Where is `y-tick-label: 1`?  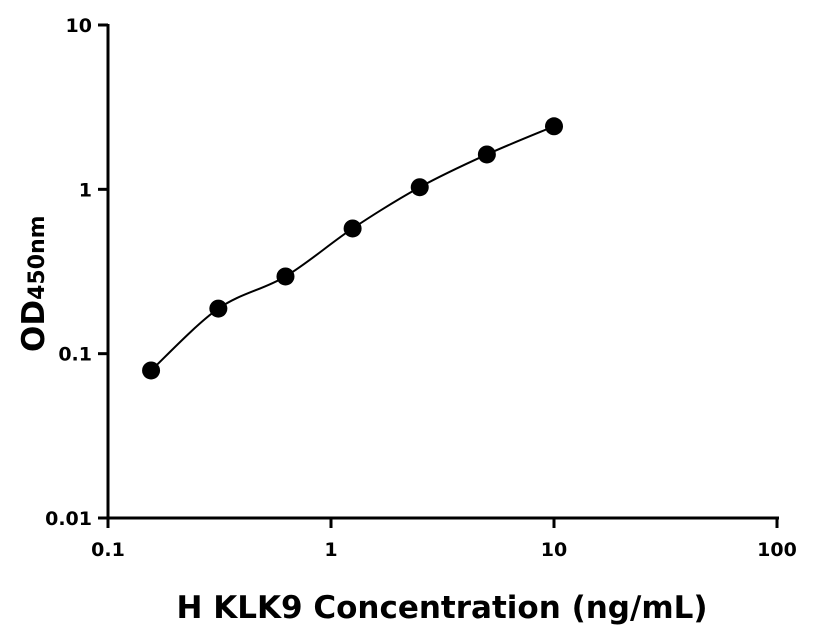 y-tick-label: 1 is located at coordinates (85, 190).